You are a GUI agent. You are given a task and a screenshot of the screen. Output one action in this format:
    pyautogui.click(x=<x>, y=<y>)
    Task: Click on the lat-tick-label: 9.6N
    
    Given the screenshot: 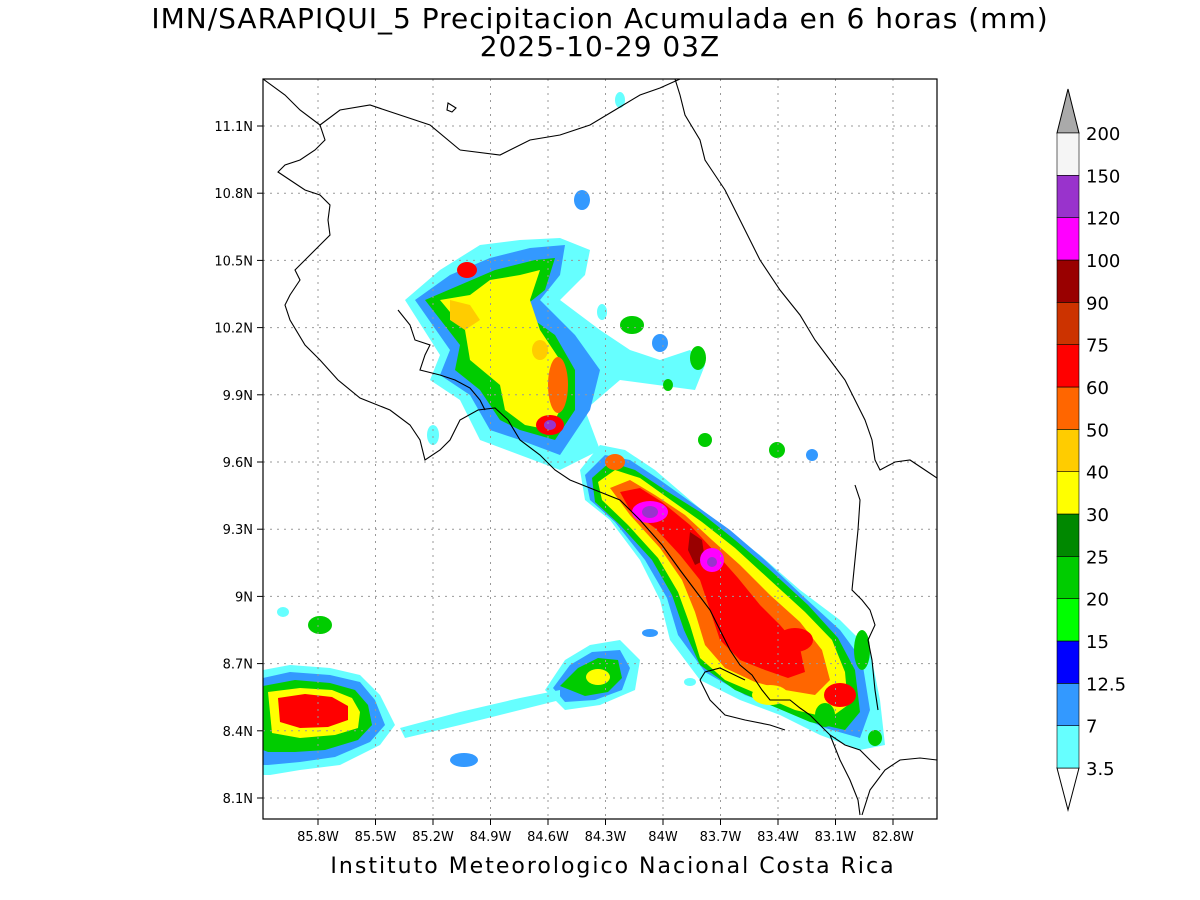 What is the action you would take?
    pyautogui.click(x=238, y=463)
    